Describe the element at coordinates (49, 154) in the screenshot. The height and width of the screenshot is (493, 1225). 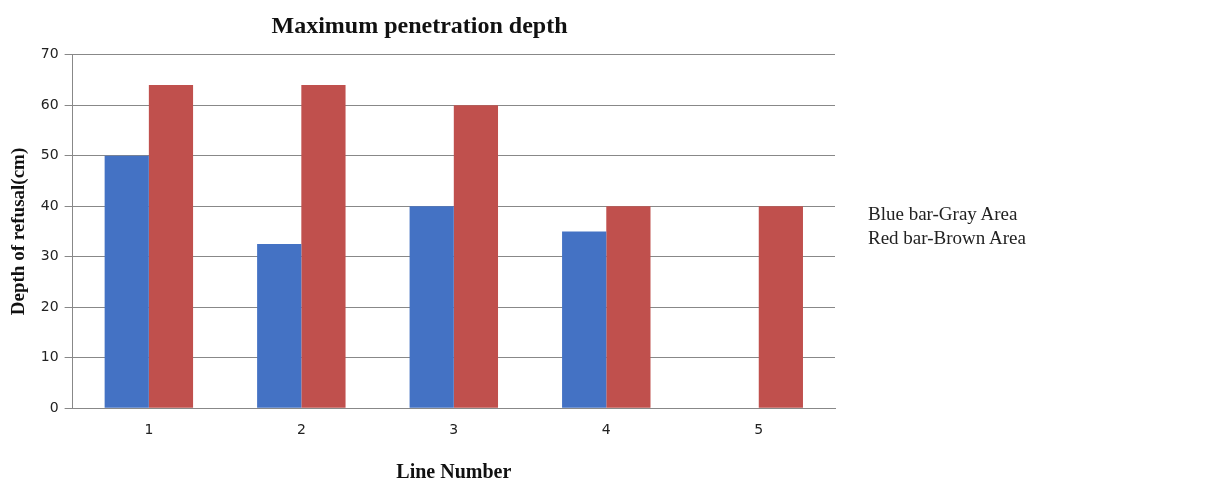
I see `y-tick-label: 50` at that location.